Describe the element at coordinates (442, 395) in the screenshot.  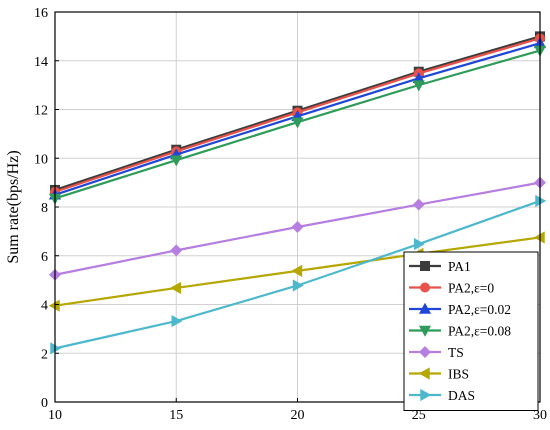
I see `legend-item: DAS` at that location.